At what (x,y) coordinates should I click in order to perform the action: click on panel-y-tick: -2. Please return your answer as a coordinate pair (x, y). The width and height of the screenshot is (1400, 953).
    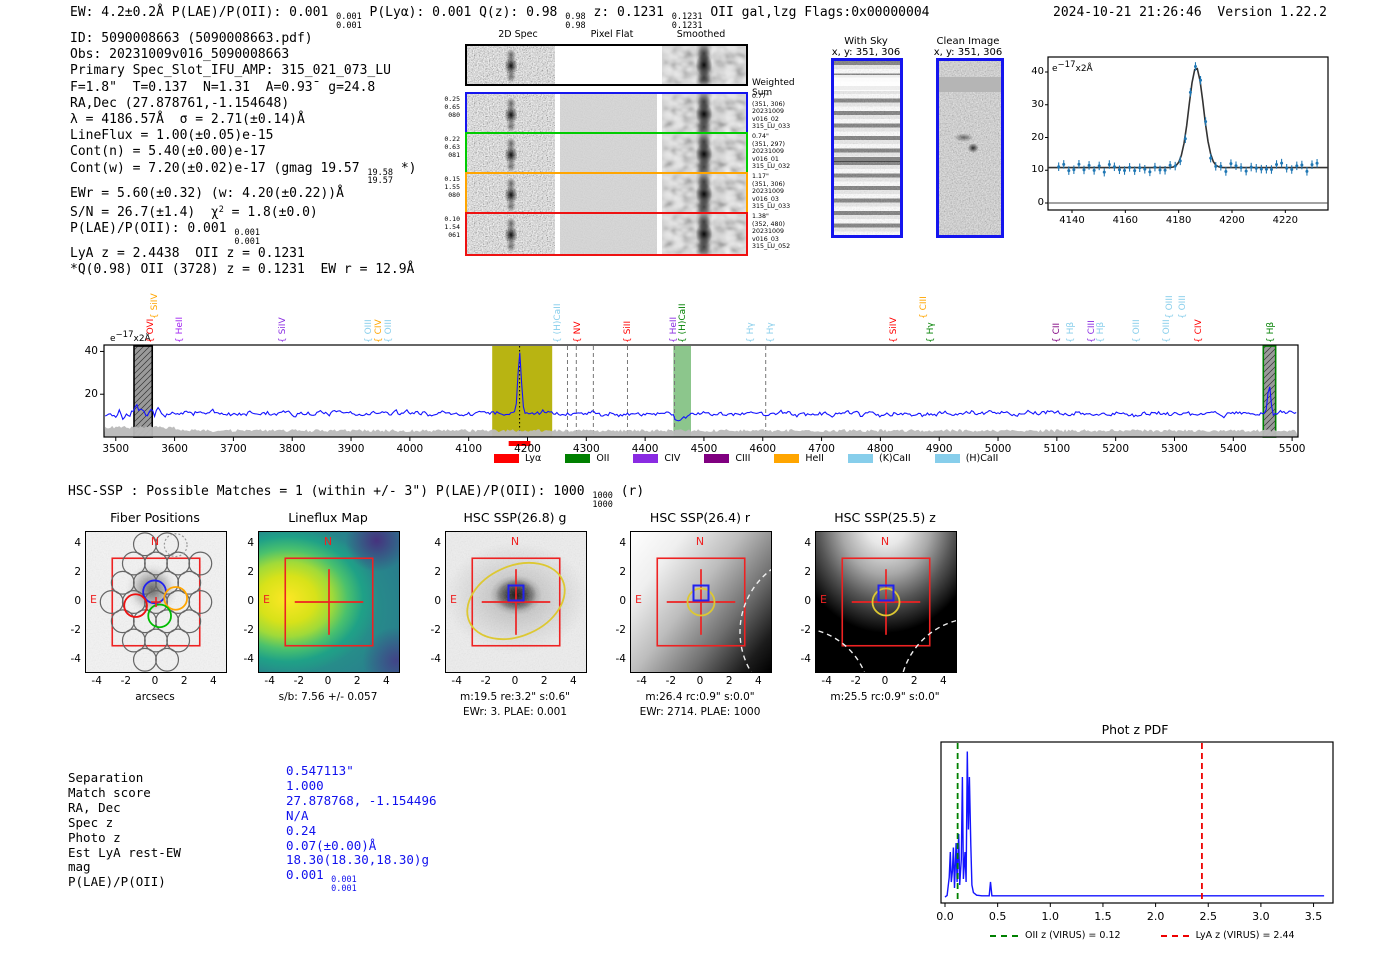
    Looking at the image, I should click on (248, 630).